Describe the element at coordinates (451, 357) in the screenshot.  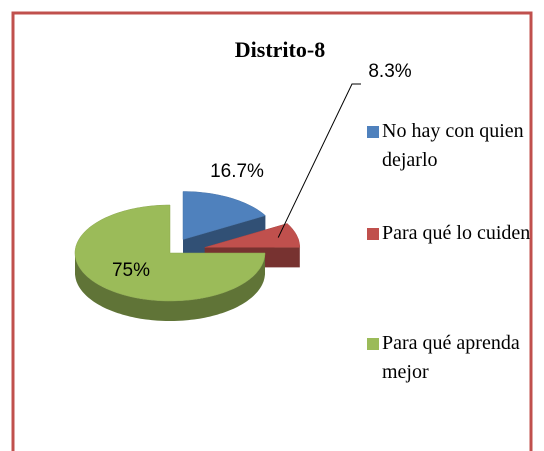
I see `legend-label: Para qué aprenda mejor` at that location.